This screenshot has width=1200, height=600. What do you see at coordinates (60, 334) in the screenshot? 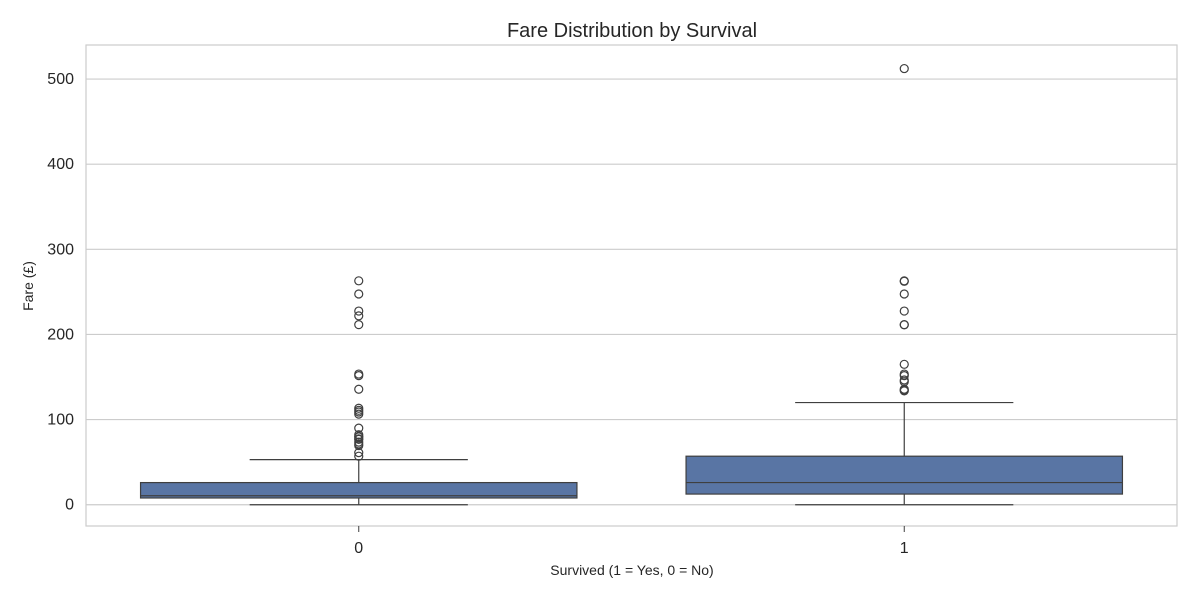
I see `y-tick-label: 200` at bounding box center [60, 334].